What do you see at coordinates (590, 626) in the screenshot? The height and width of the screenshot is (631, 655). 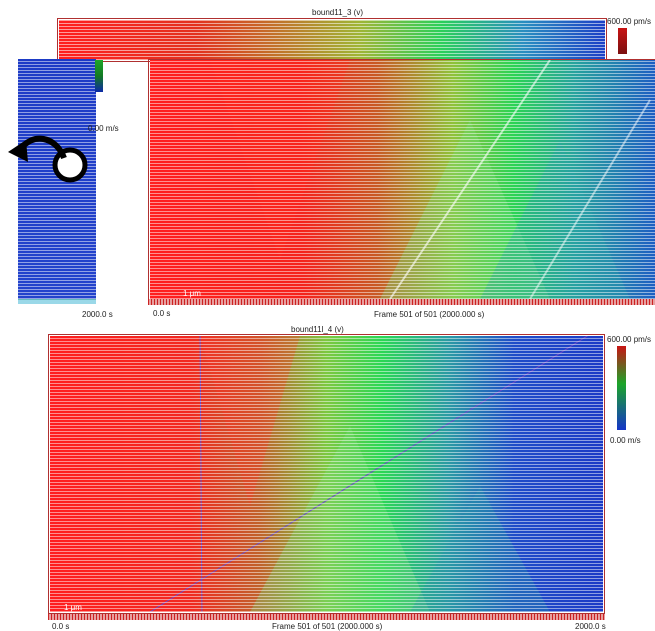 I see `bottom-time-end: 2000.0 s` at bounding box center [590, 626].